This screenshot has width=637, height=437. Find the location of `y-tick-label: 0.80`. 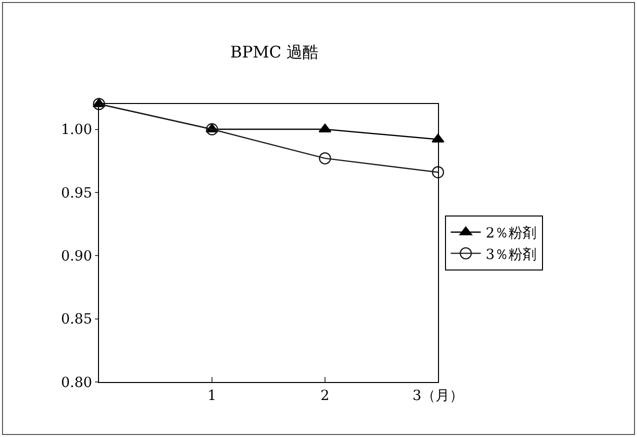

y-tick-label: 0.80 is located at coordinates (76, 382).